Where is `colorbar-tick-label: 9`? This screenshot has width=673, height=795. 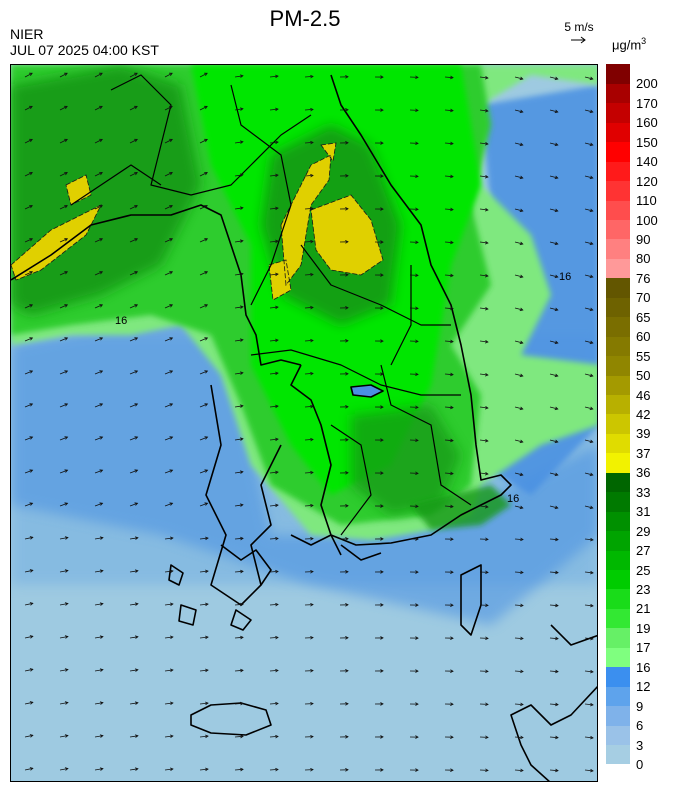 colorbar-tick-label: 9 is located at coordinates (640, 706).